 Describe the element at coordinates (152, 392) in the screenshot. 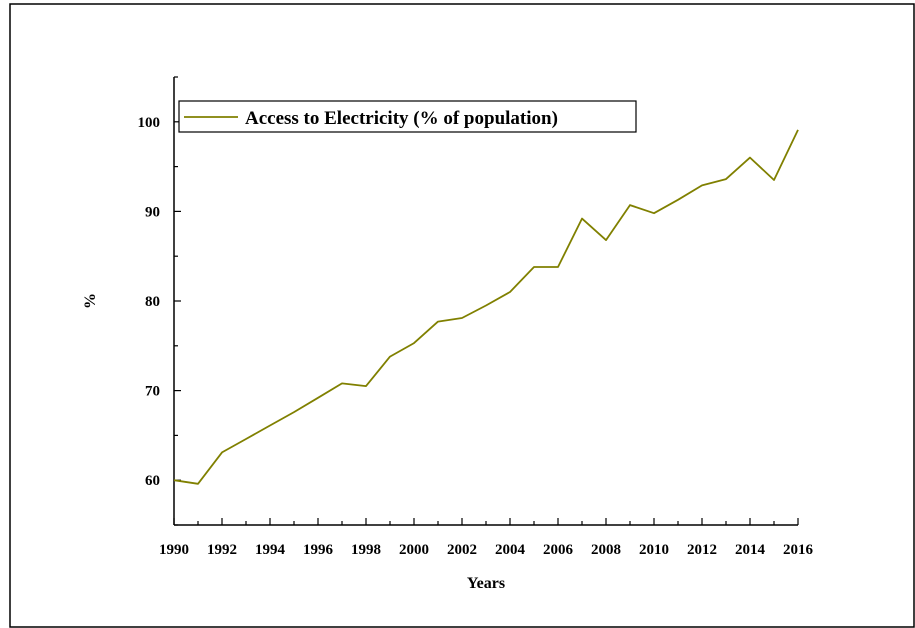

I see `y-tick-label: 70` at that location.